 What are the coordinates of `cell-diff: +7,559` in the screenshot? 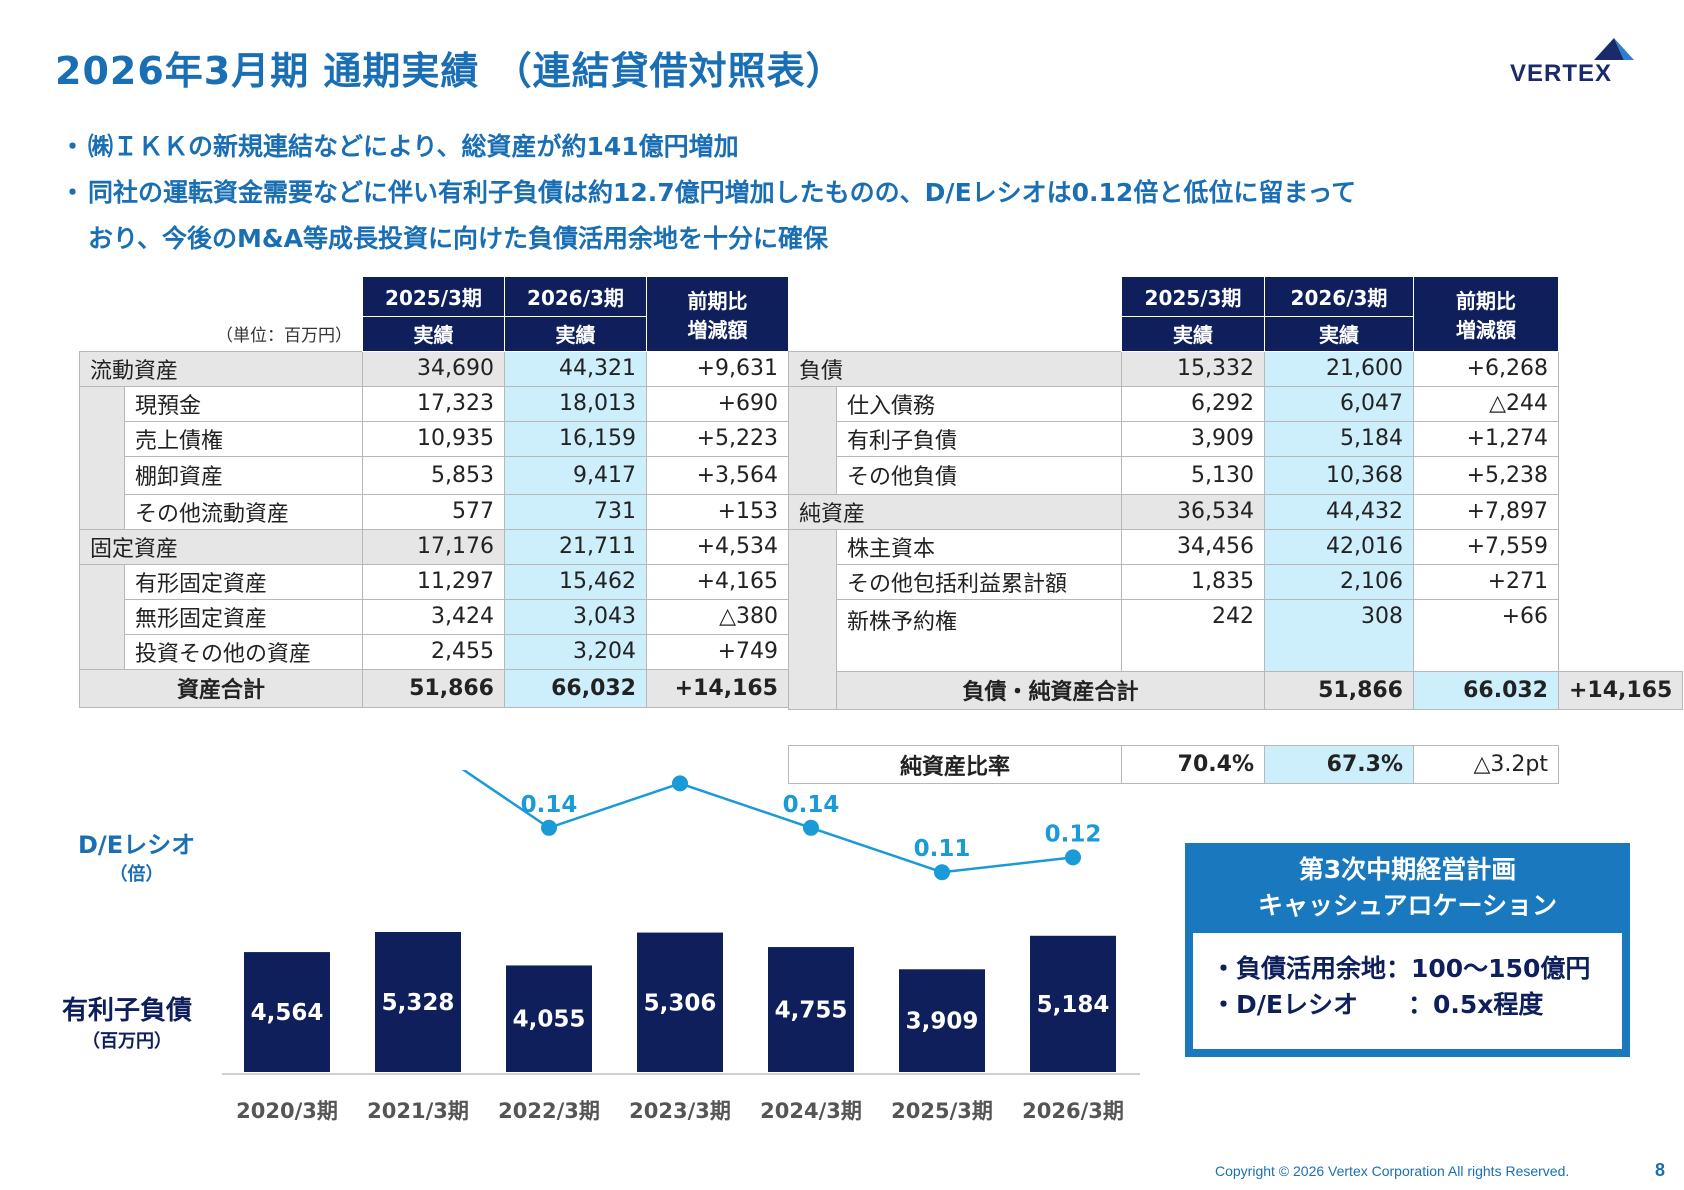 It's located at (1486, 546).